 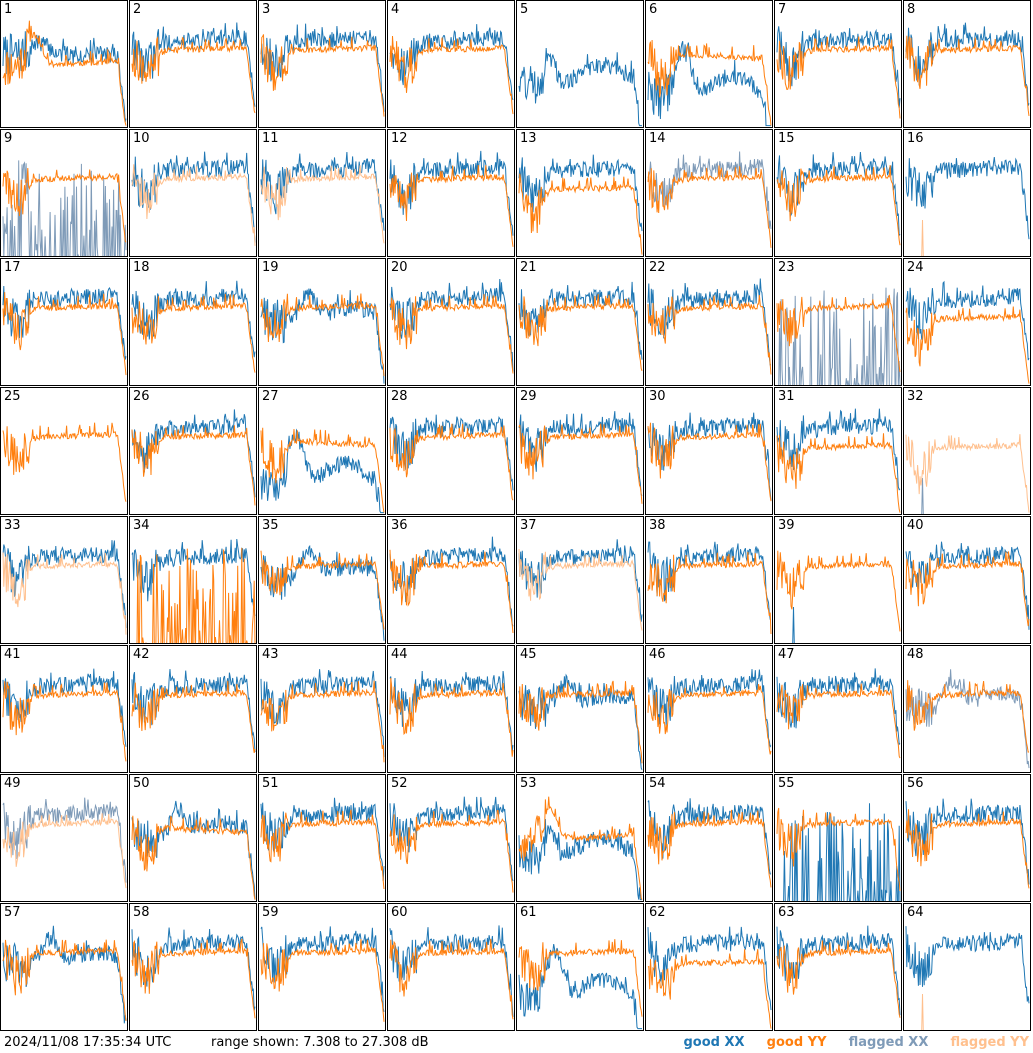 I want to click on antenna-panel-50: 50, so click(x=193, y=838).